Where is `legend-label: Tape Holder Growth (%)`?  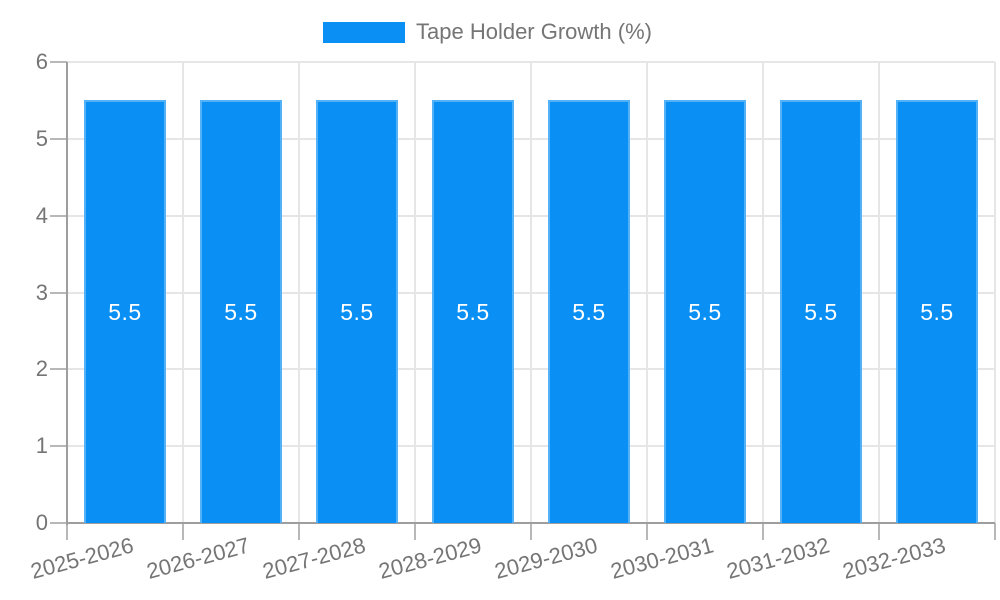
legend-label: Tape Holder Growth (%) is located at coordinates (534, 31).